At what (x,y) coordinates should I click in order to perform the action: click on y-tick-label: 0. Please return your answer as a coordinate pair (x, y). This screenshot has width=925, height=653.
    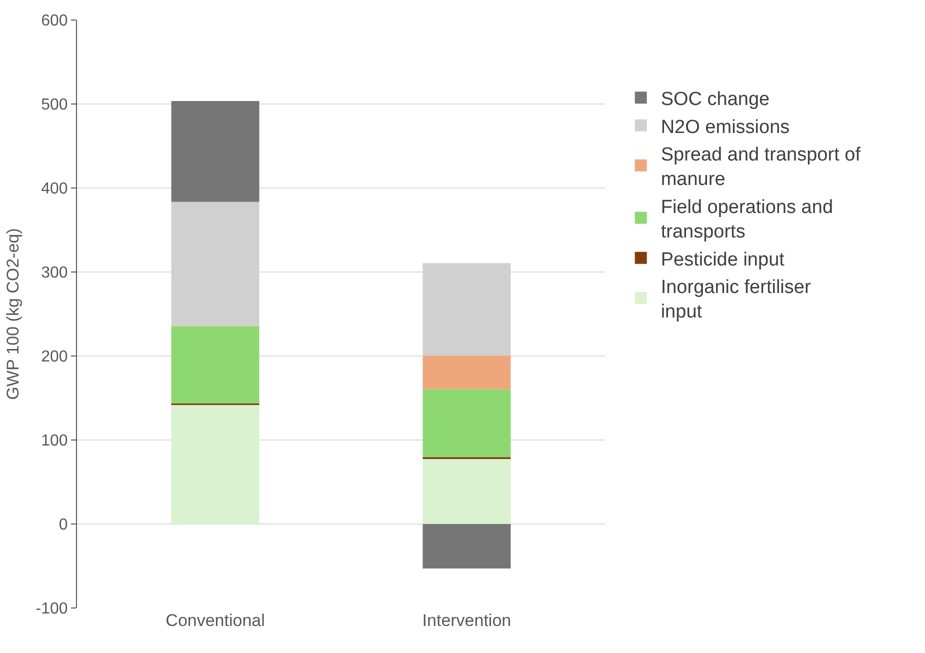
    Looking at the image, I should click on (63, 525).